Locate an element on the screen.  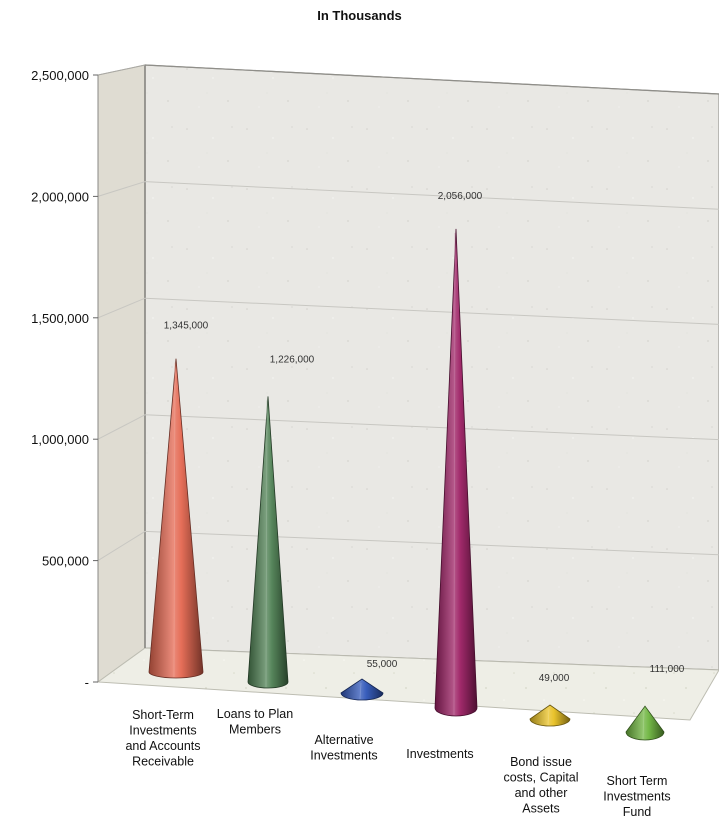
category-label: Loans to Plan Members is located at coordinates (255, 722).